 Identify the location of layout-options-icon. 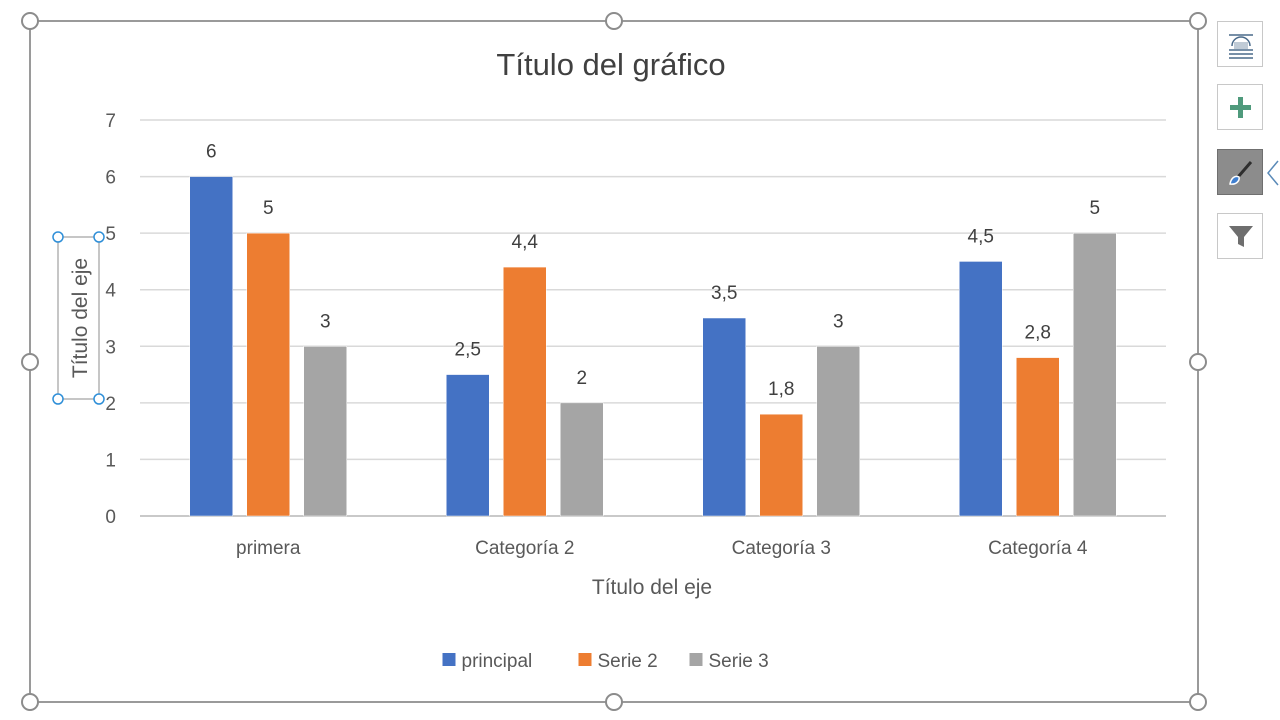
(1241, 46).